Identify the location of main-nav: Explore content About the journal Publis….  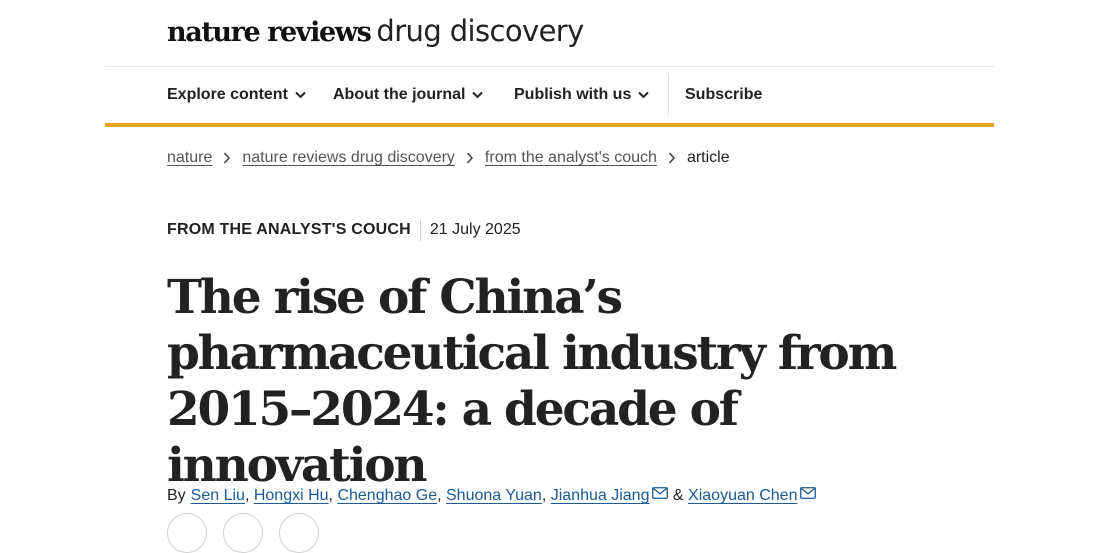
(549, 95).